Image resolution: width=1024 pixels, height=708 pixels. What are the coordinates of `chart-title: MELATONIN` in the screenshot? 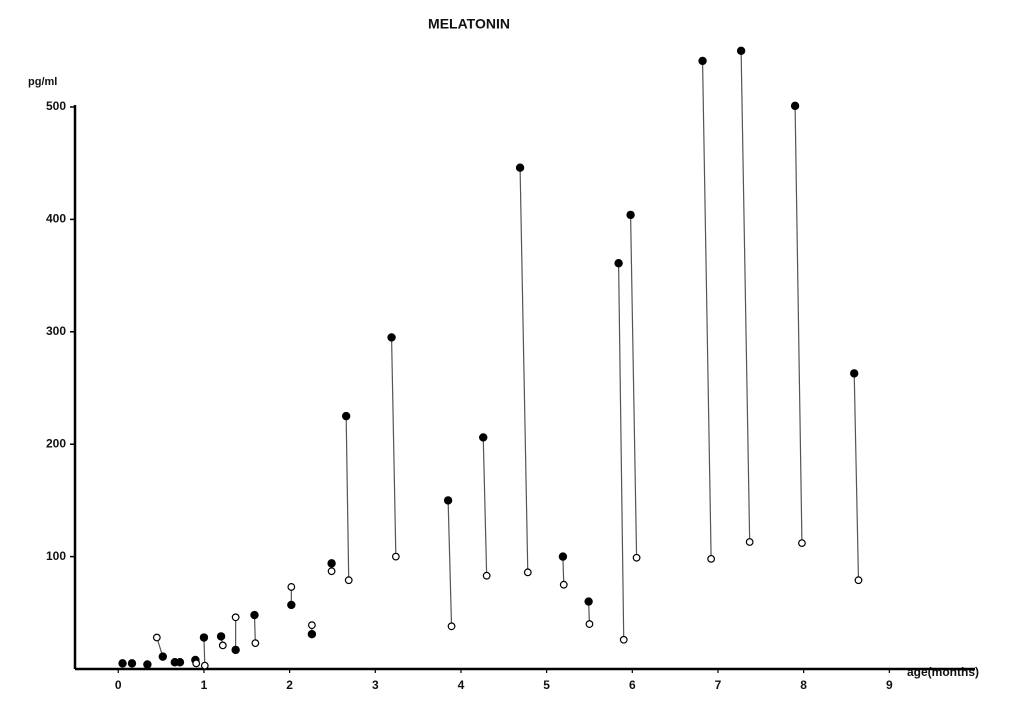 It's located at (469, 24).